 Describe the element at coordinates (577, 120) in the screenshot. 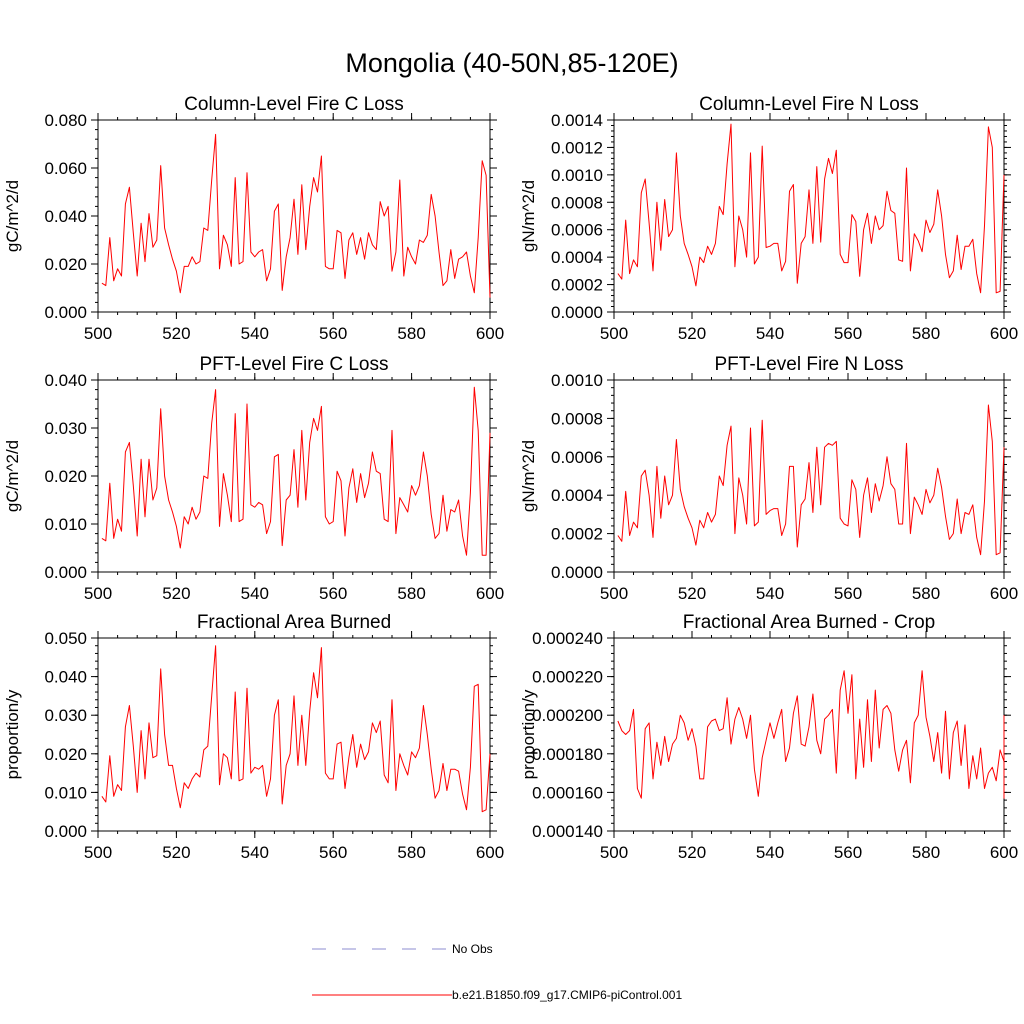

I see `y-tick-label: 0.0014` at that location.